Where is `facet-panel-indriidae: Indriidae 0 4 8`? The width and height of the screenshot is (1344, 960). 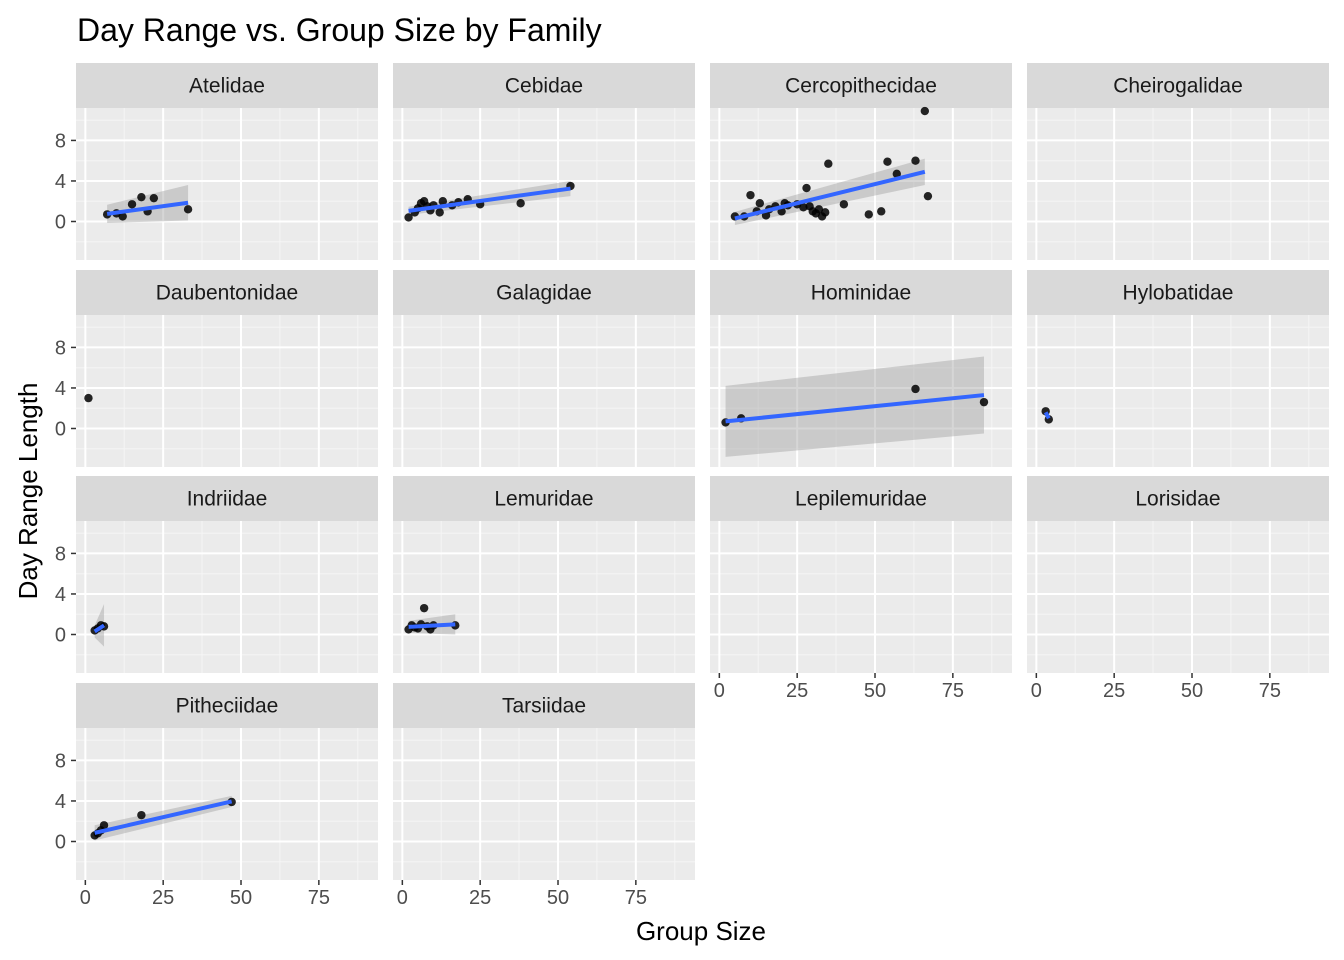 facet-panel-indriidae: Indriidae 0 4 8 is located at coordinates (216, 574).